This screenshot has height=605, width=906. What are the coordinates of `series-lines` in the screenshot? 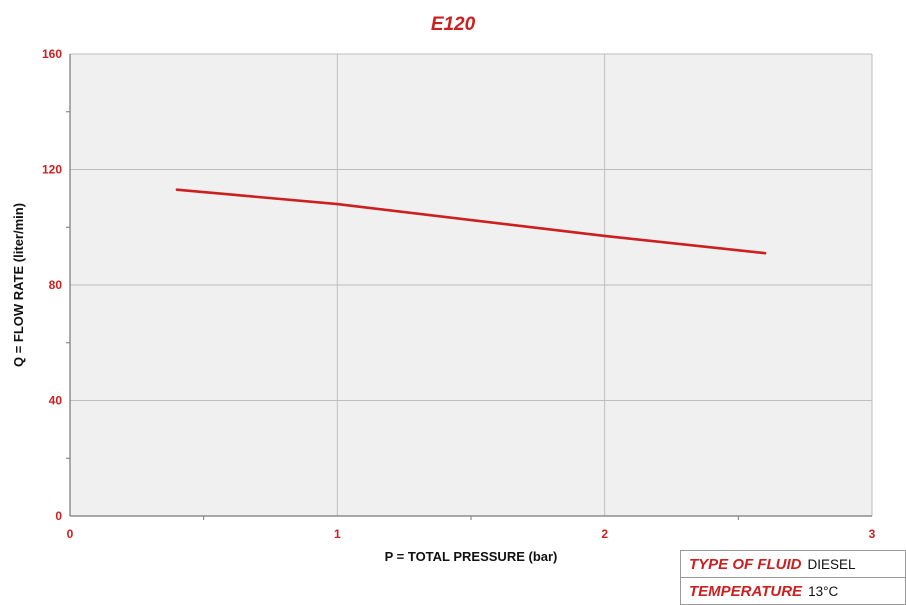 It's located at (471, 221).